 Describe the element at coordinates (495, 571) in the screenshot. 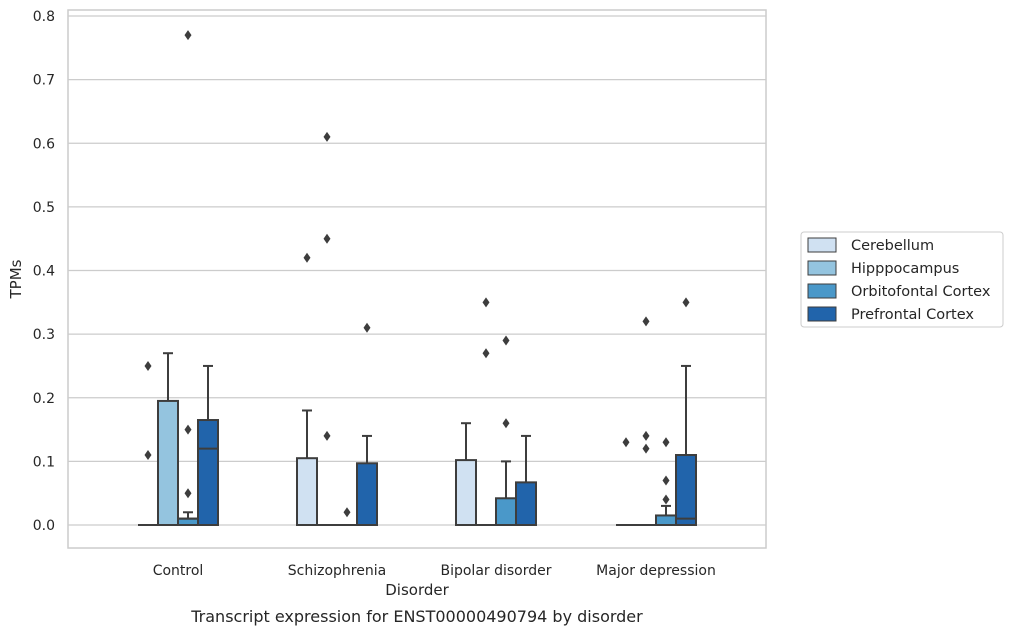

I see `x-tick-label: Bipolar disorder` at that location.